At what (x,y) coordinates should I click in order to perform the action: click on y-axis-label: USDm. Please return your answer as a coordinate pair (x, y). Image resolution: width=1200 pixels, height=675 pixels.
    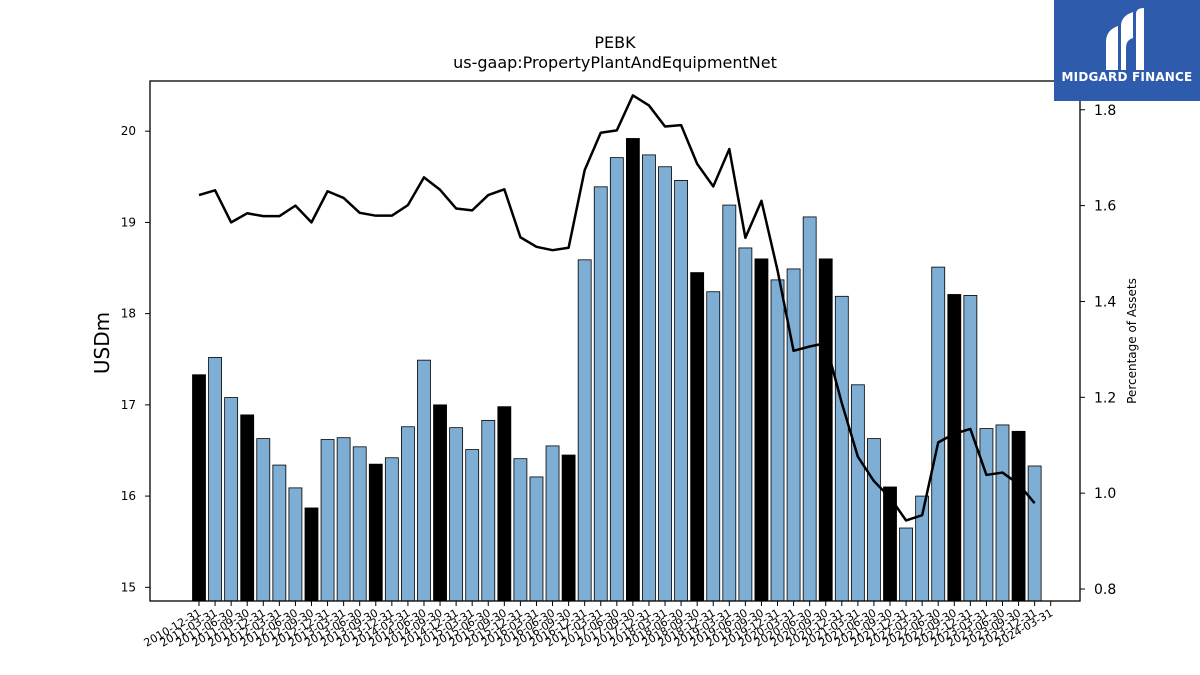
    Looking at the image, I should click on (102, 343).